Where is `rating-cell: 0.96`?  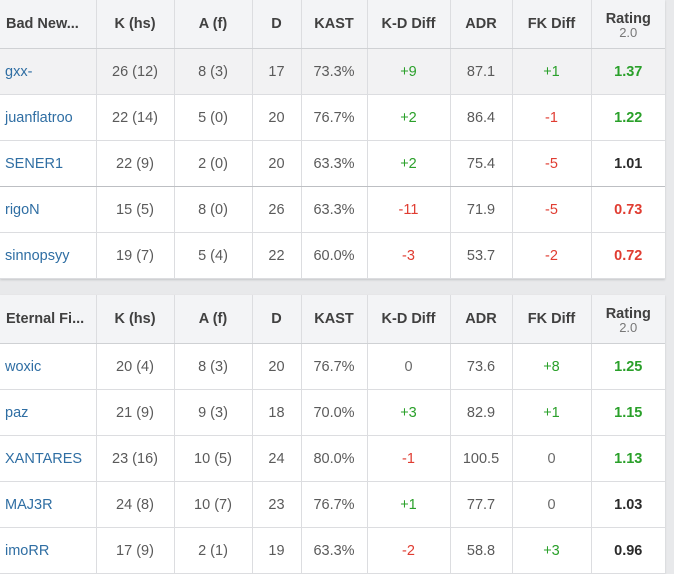
rating-cell: 0.96 is located at coordinates (628, 550).